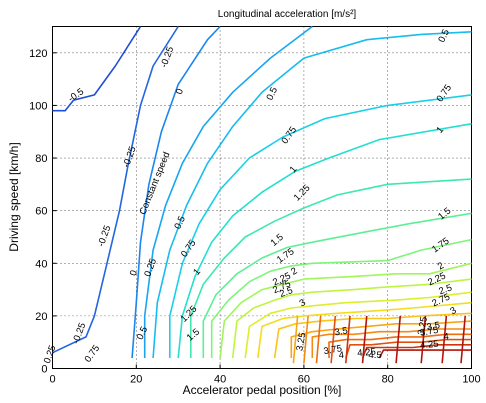  What do you see at coordinates (41, 264) in the screenshot?
I see `y-tick-label: 40` at bounding box center [41, 264].